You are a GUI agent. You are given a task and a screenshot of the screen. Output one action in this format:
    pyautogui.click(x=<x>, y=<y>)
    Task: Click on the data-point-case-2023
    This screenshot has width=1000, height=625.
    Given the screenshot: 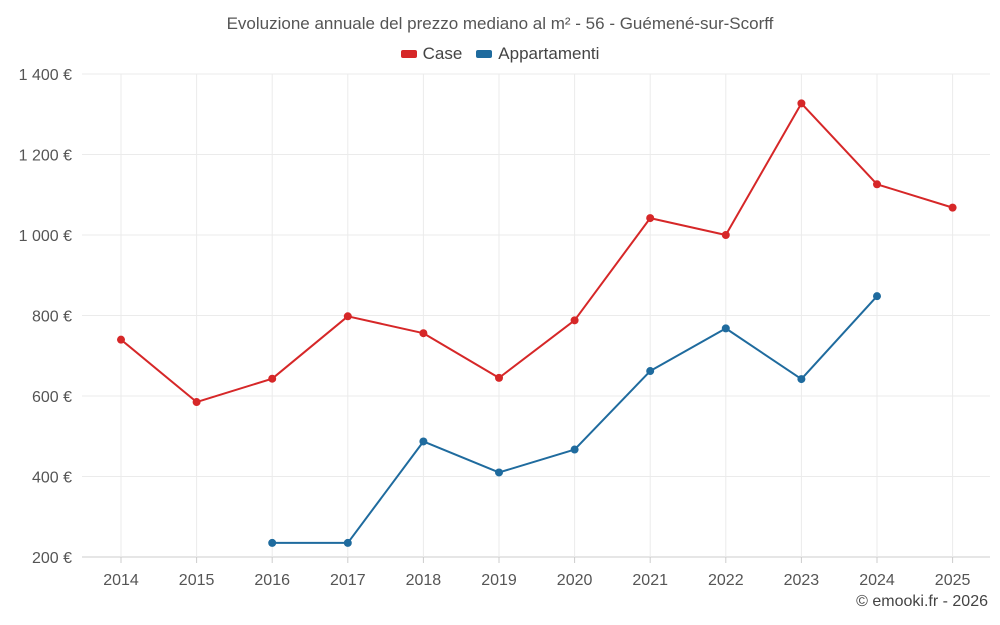 What is the action you would take?
    pyautogui.click(x=801, y=103)
    